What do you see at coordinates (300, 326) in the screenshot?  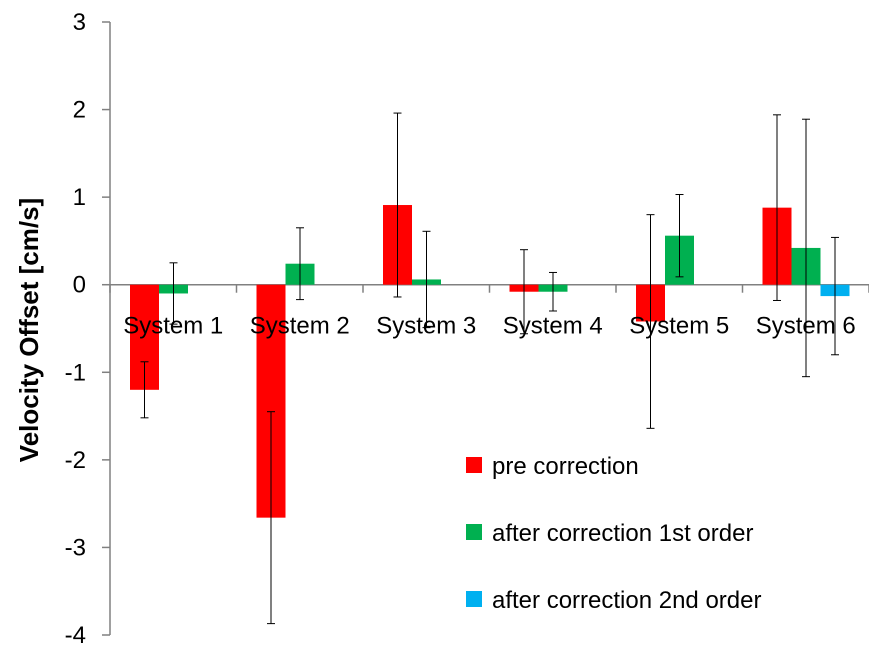 I see `category-label: System 2` at bounding box center [300, 326].